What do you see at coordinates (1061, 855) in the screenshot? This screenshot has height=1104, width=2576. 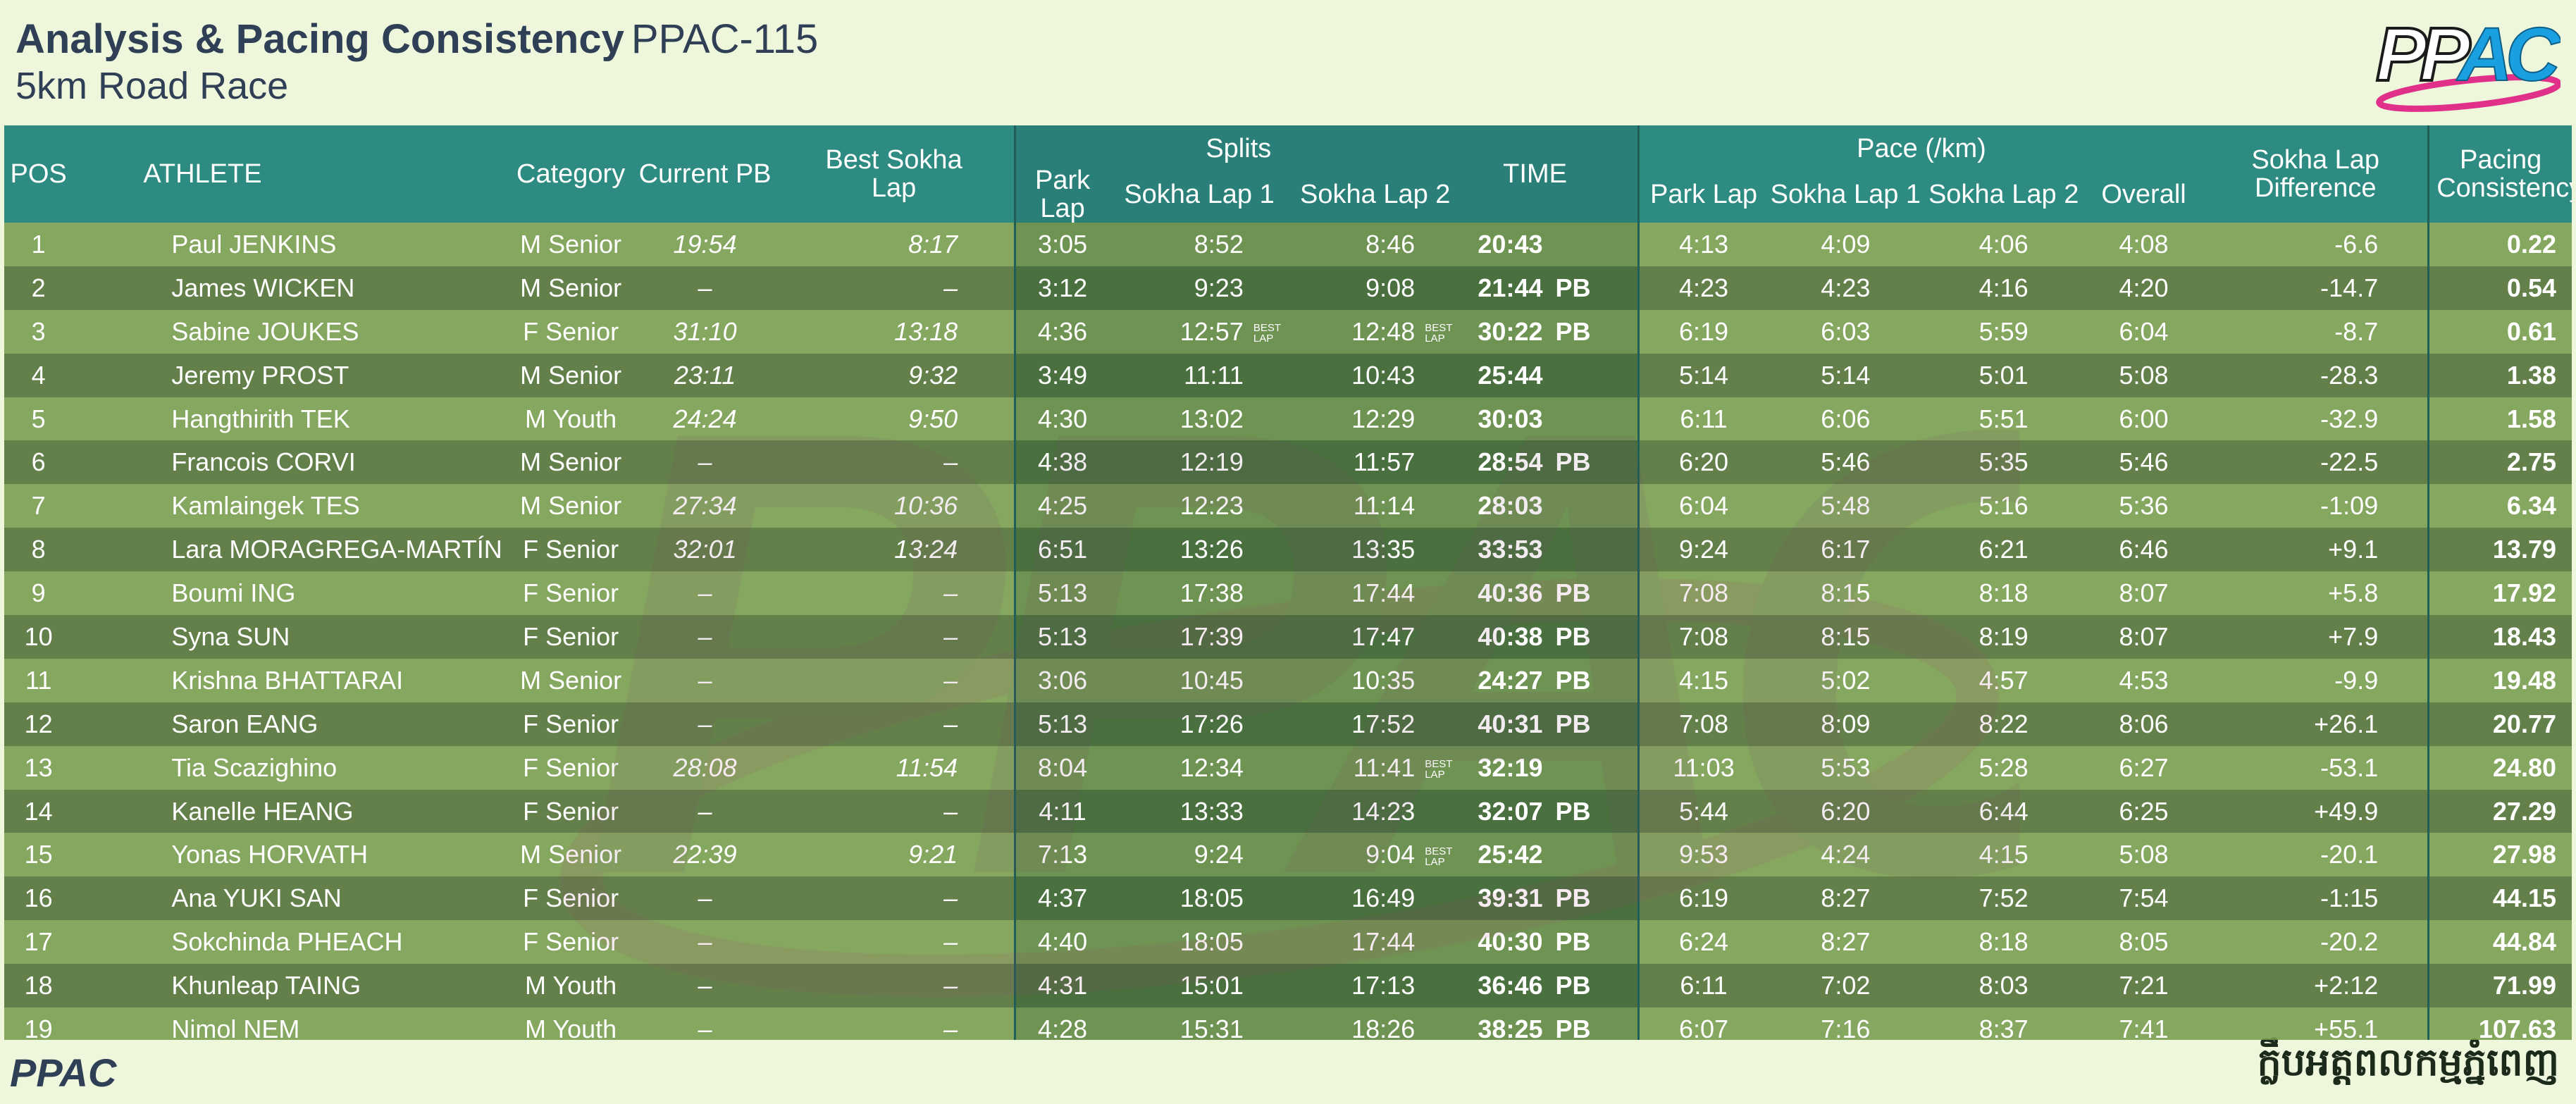 I see `cell-park-lap: 7:13` at bounding box center [1061, 855].